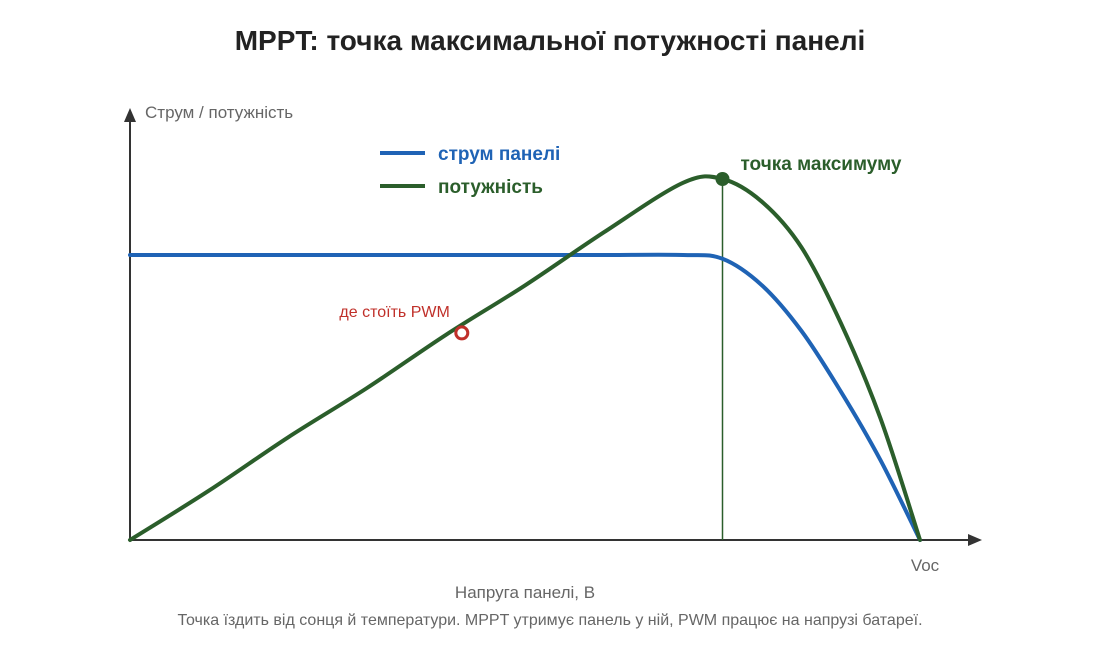 The image size is (1100, 660). What do you see at coordinates (490, 187) in the screenshot?
I see `legend-label-1: потужність` at bounding box center [490, 187].